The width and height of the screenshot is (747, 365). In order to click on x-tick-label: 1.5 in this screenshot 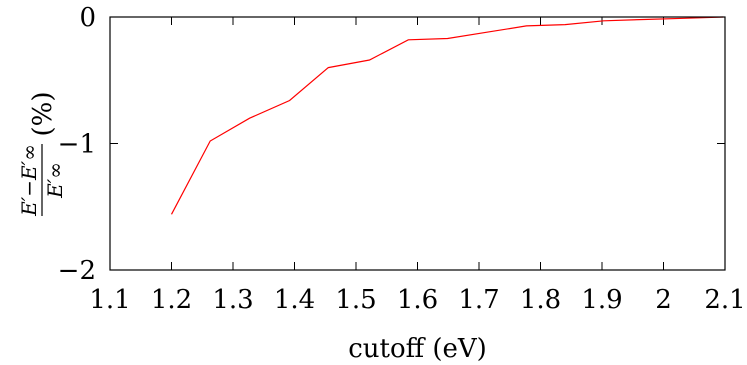, I will do `click(355, 300)`.